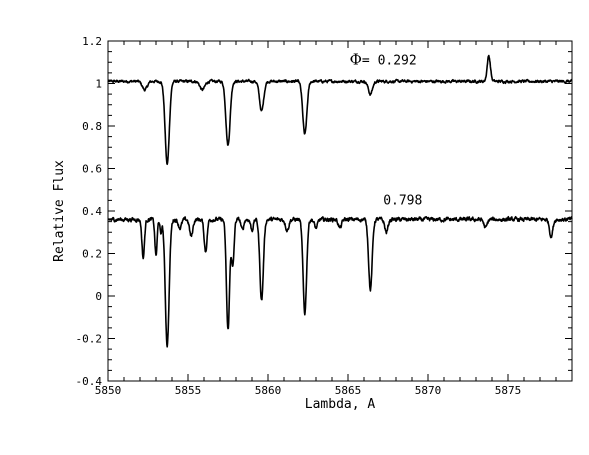 The width and height of the screenshot is (589, 455). I want to click on x-tick-label: 5855, so click(188, 390).